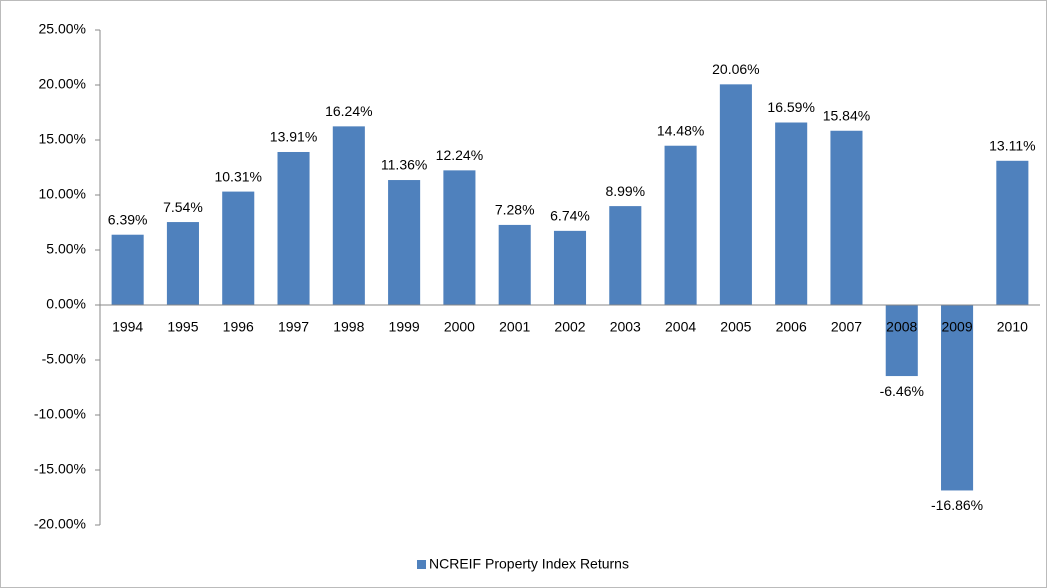  I want to click on x-tick-label: 2005, so click(735, 327).